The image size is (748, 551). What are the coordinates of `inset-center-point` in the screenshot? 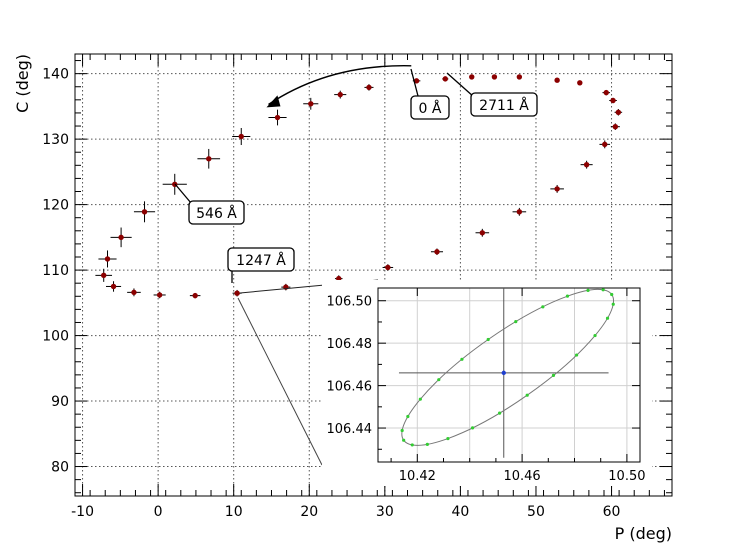 It's located at (503, 373).